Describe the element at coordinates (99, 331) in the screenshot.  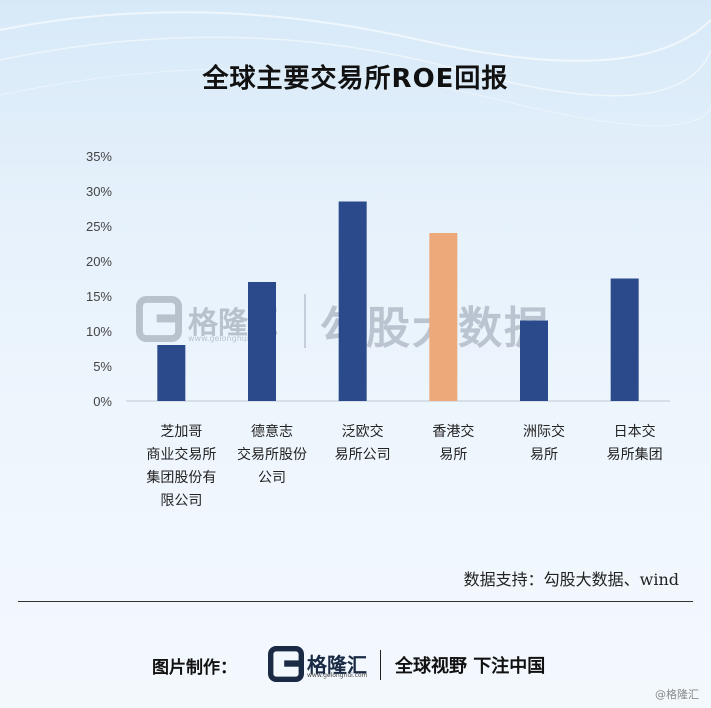
I see `y-tick-label: 10%` at that location.